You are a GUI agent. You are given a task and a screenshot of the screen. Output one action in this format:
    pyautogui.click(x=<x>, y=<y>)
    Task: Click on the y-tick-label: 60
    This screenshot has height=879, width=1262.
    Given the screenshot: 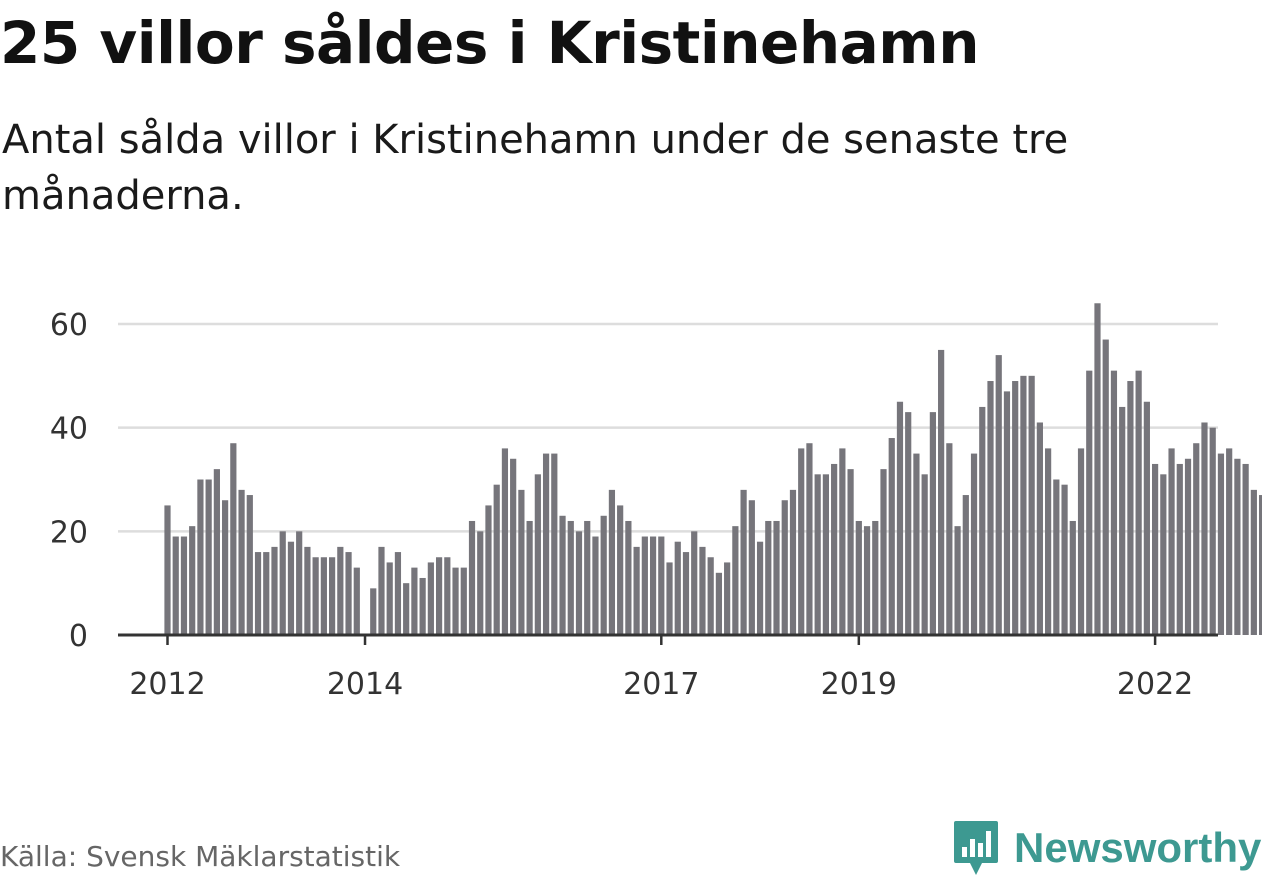 What is the action you would take?
    pyautogui.click(x=69, y=325)
    